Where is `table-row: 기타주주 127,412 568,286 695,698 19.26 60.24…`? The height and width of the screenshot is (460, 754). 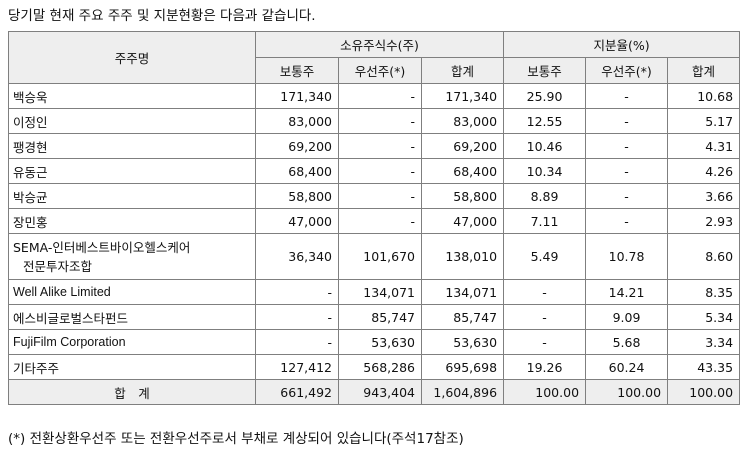 table-row: 기타주주 127,412 568,286 695,698 19.26 60.24… is located at coordinates (374, 367).